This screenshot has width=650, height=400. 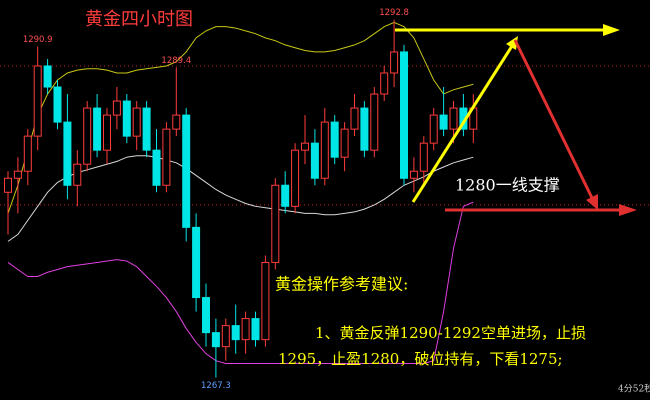 What do you see at coordinates (634, 389) in the screenshot?
I see `timer: 4分52秒` at bounding box center [634, 389].